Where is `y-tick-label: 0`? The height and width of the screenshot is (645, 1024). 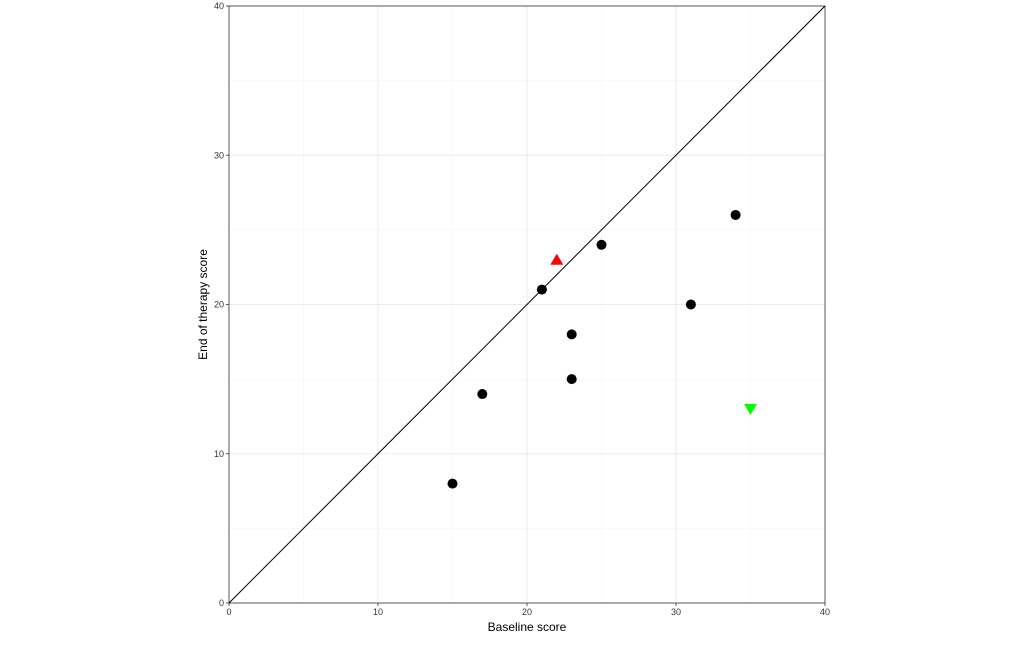
y-tick-label: 0 is located at coordinates (221, 603).